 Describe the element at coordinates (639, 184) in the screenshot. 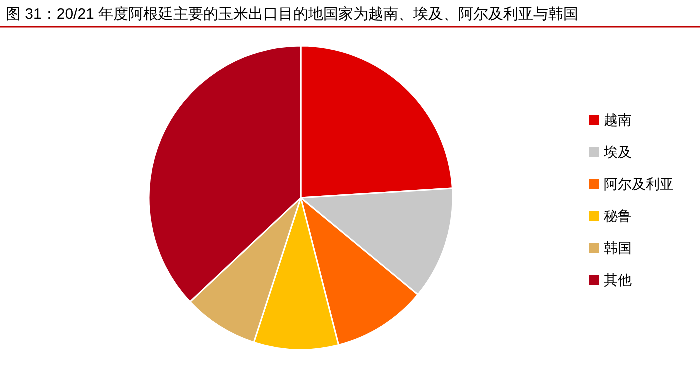

I see `legend-label: 阿尔及利亚` at that location.